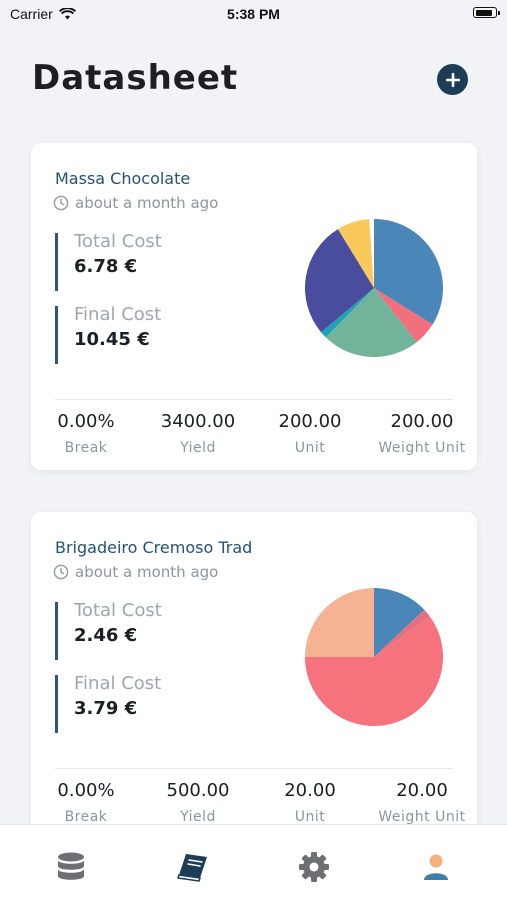 The height and width of the screenshot is (901, 507). I want to click on battery-icon, so click(486, 12).